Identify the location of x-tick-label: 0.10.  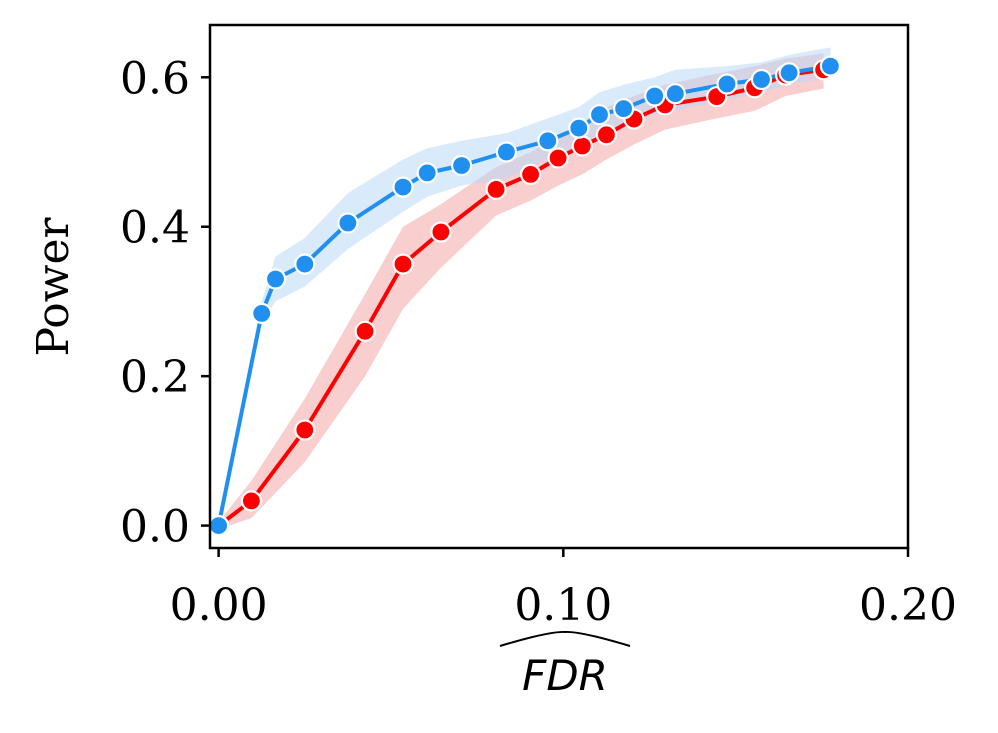
(563, 605).